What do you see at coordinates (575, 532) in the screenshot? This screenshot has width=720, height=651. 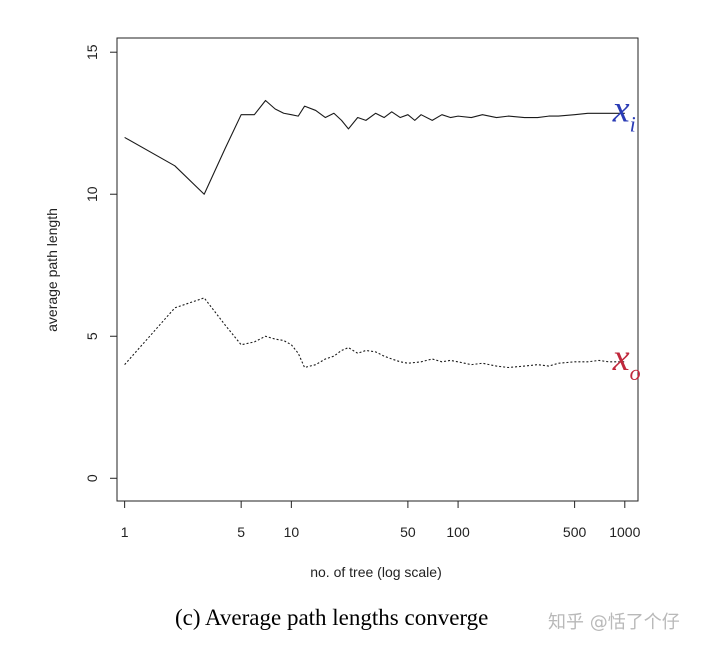 I see `x-tick-label: 500` at bounding box center [575, 532].